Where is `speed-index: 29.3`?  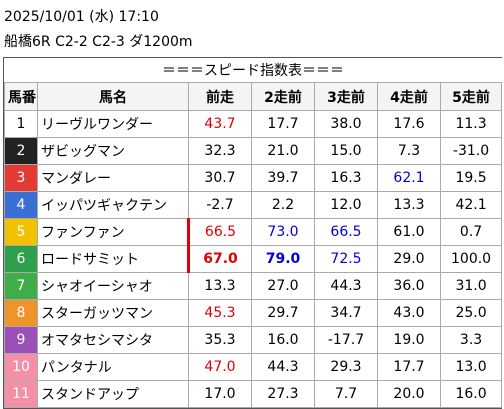
speed-index: 29.3 is located at coordinates (346, 367).